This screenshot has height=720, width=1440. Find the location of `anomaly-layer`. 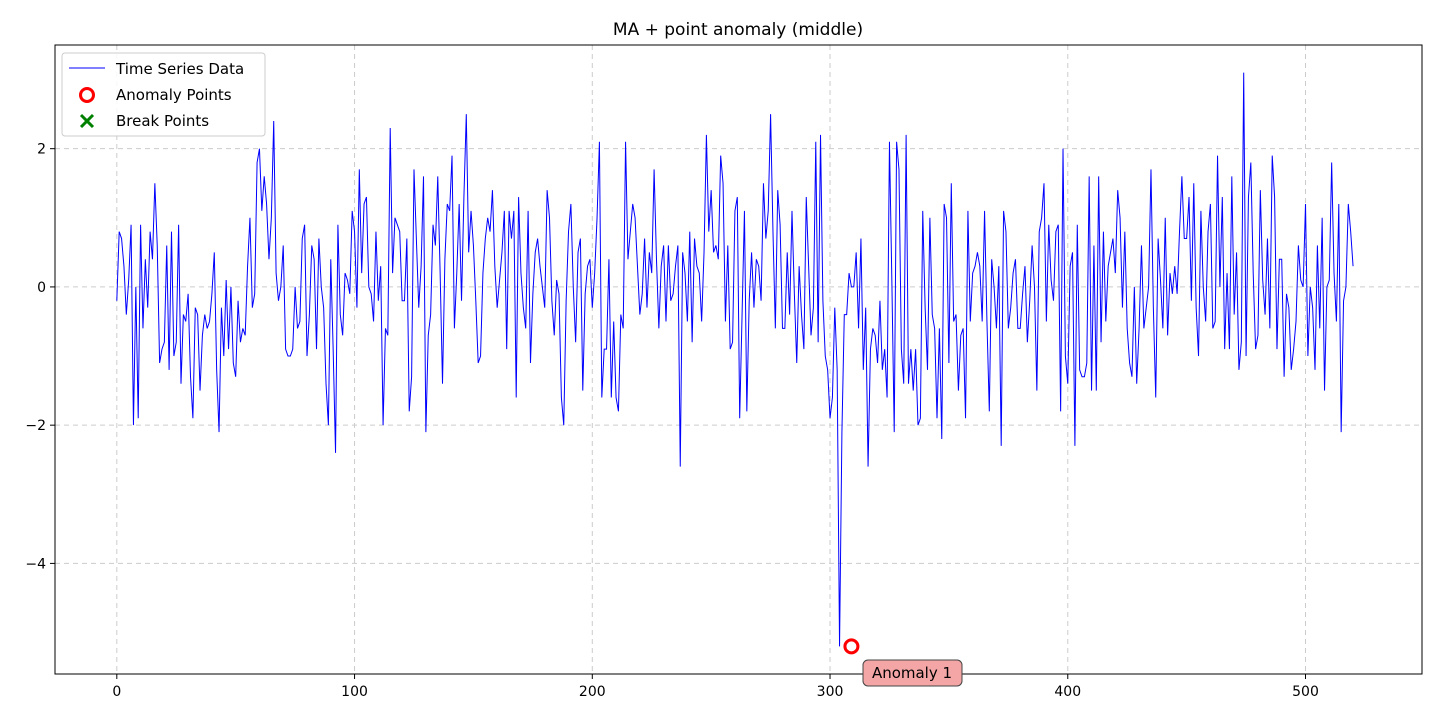

anomaly-layer is located at coordinates (851, 646).